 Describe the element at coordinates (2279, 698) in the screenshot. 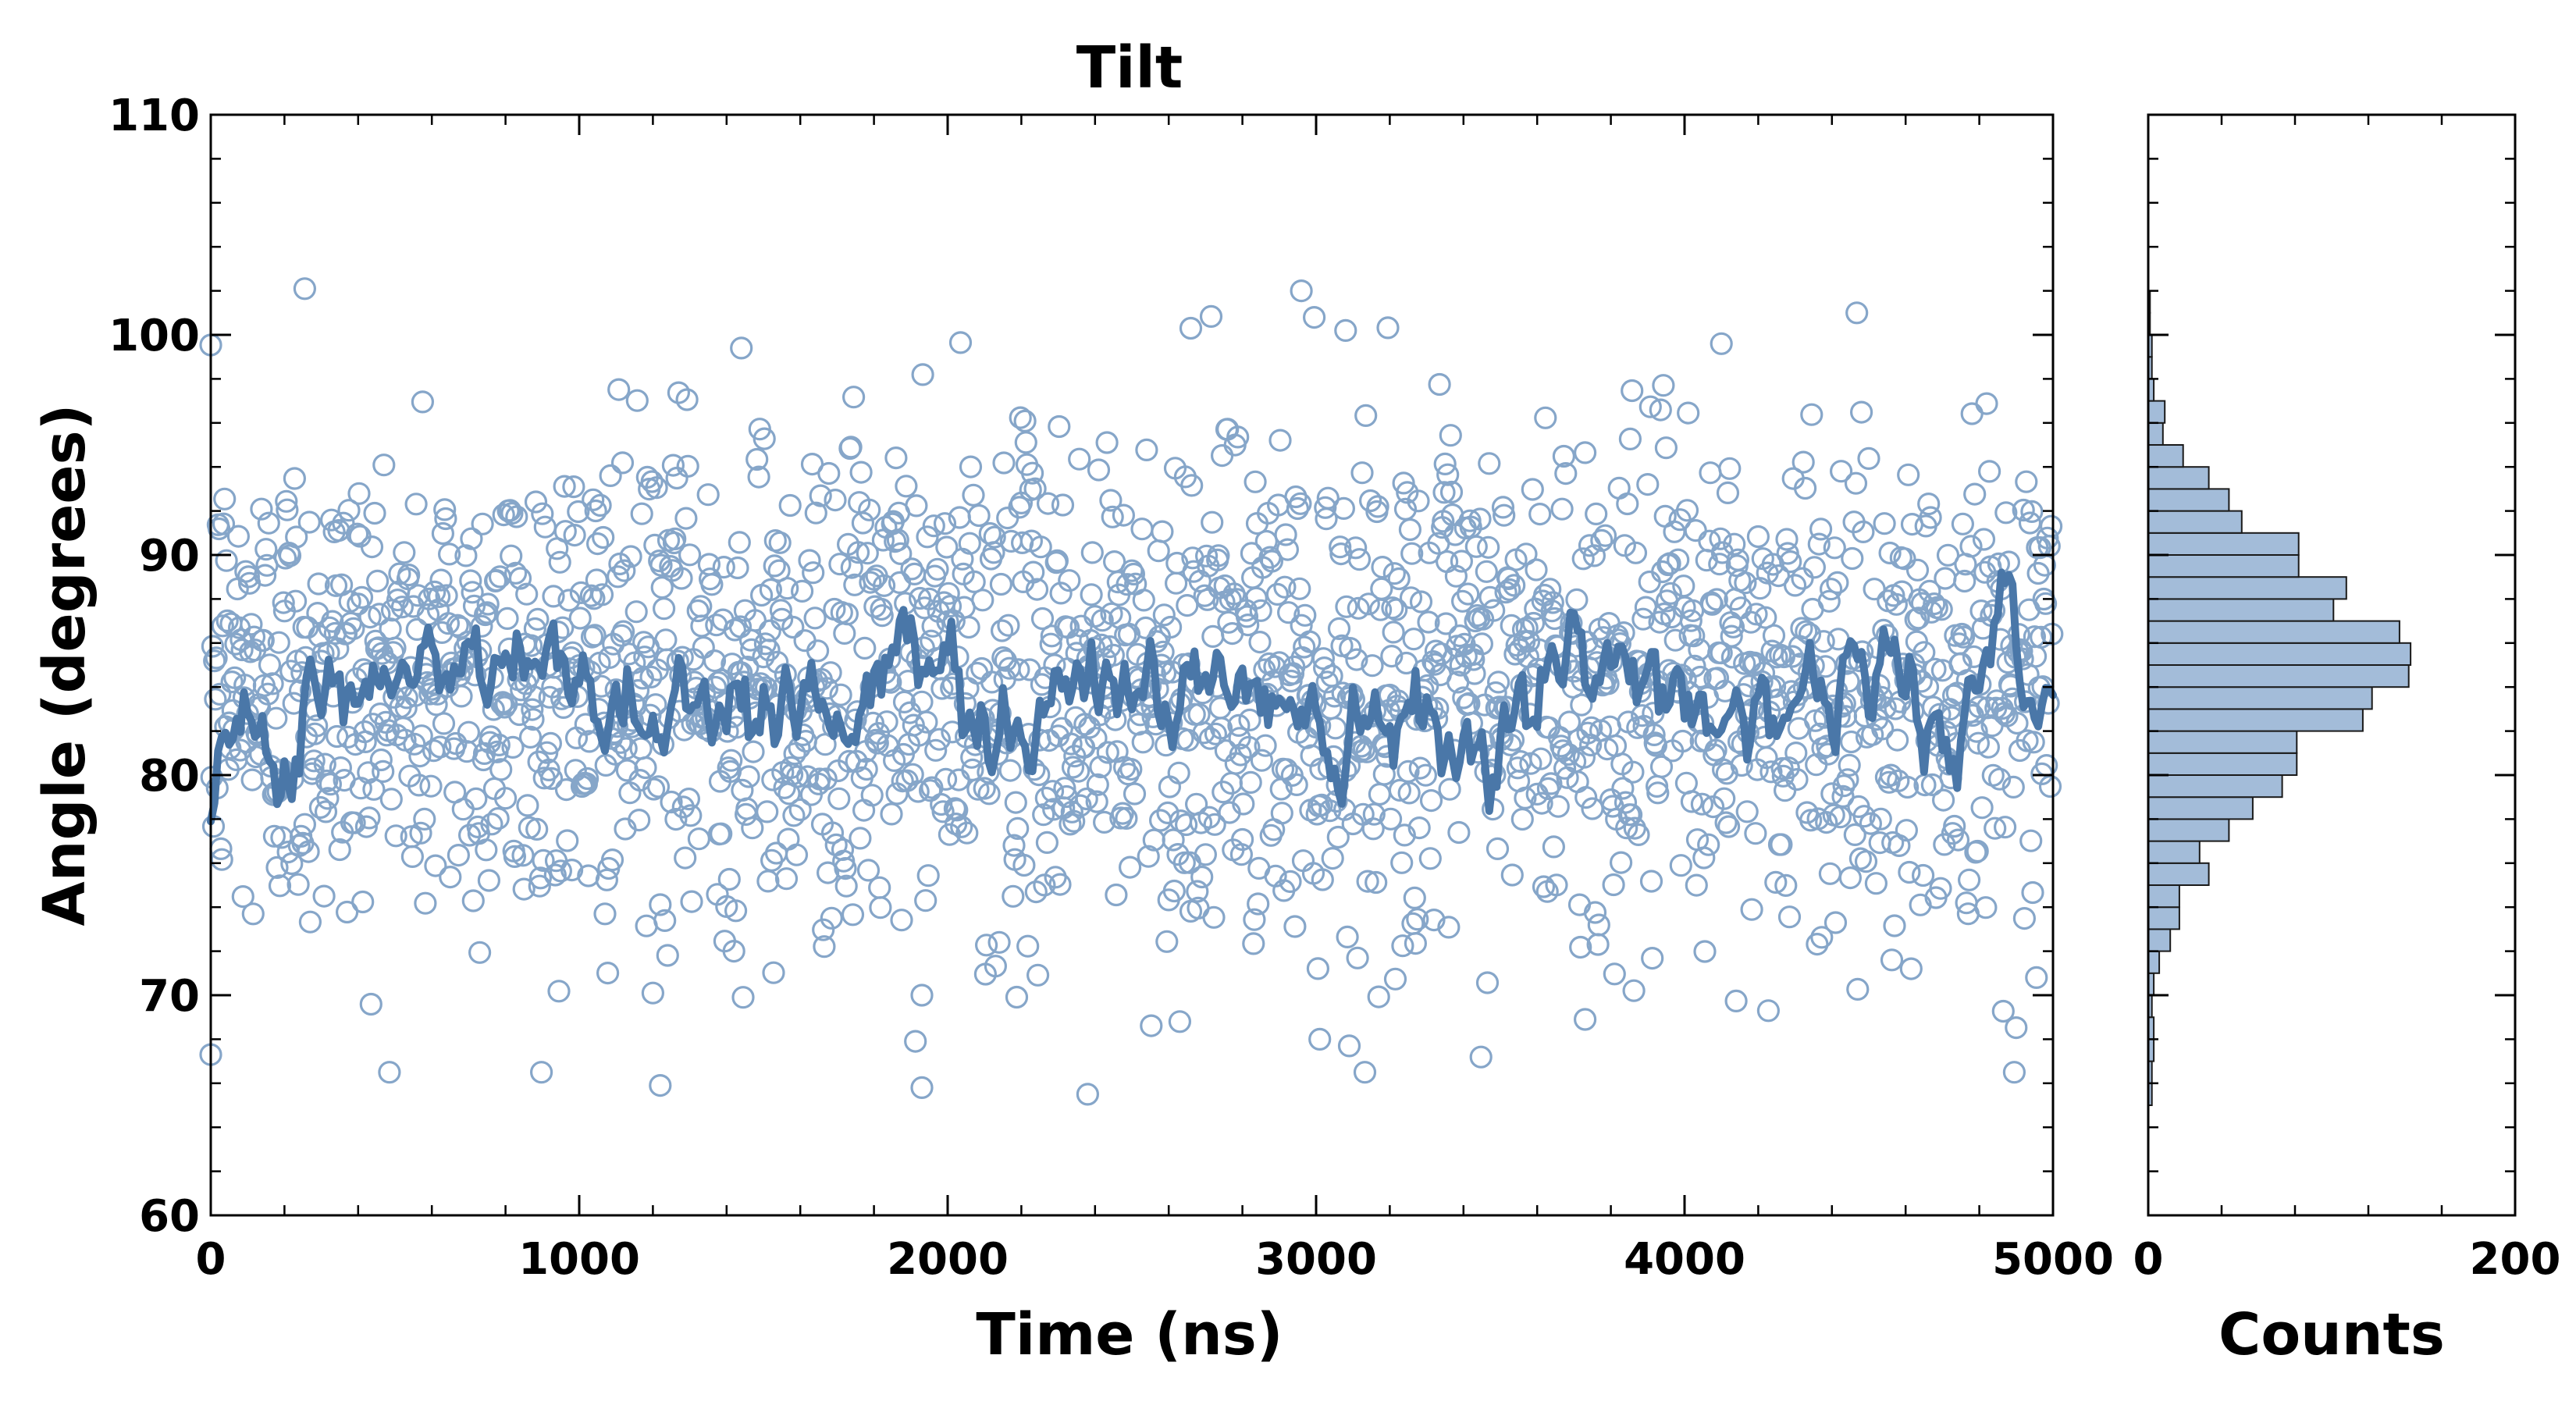

I see `histogram-bars` at that location.